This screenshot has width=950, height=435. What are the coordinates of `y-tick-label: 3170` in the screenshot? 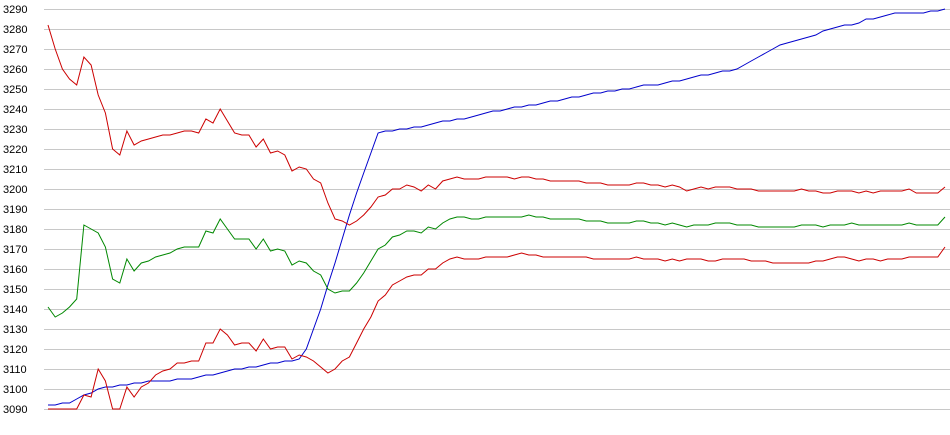 It's located at (15, 250).